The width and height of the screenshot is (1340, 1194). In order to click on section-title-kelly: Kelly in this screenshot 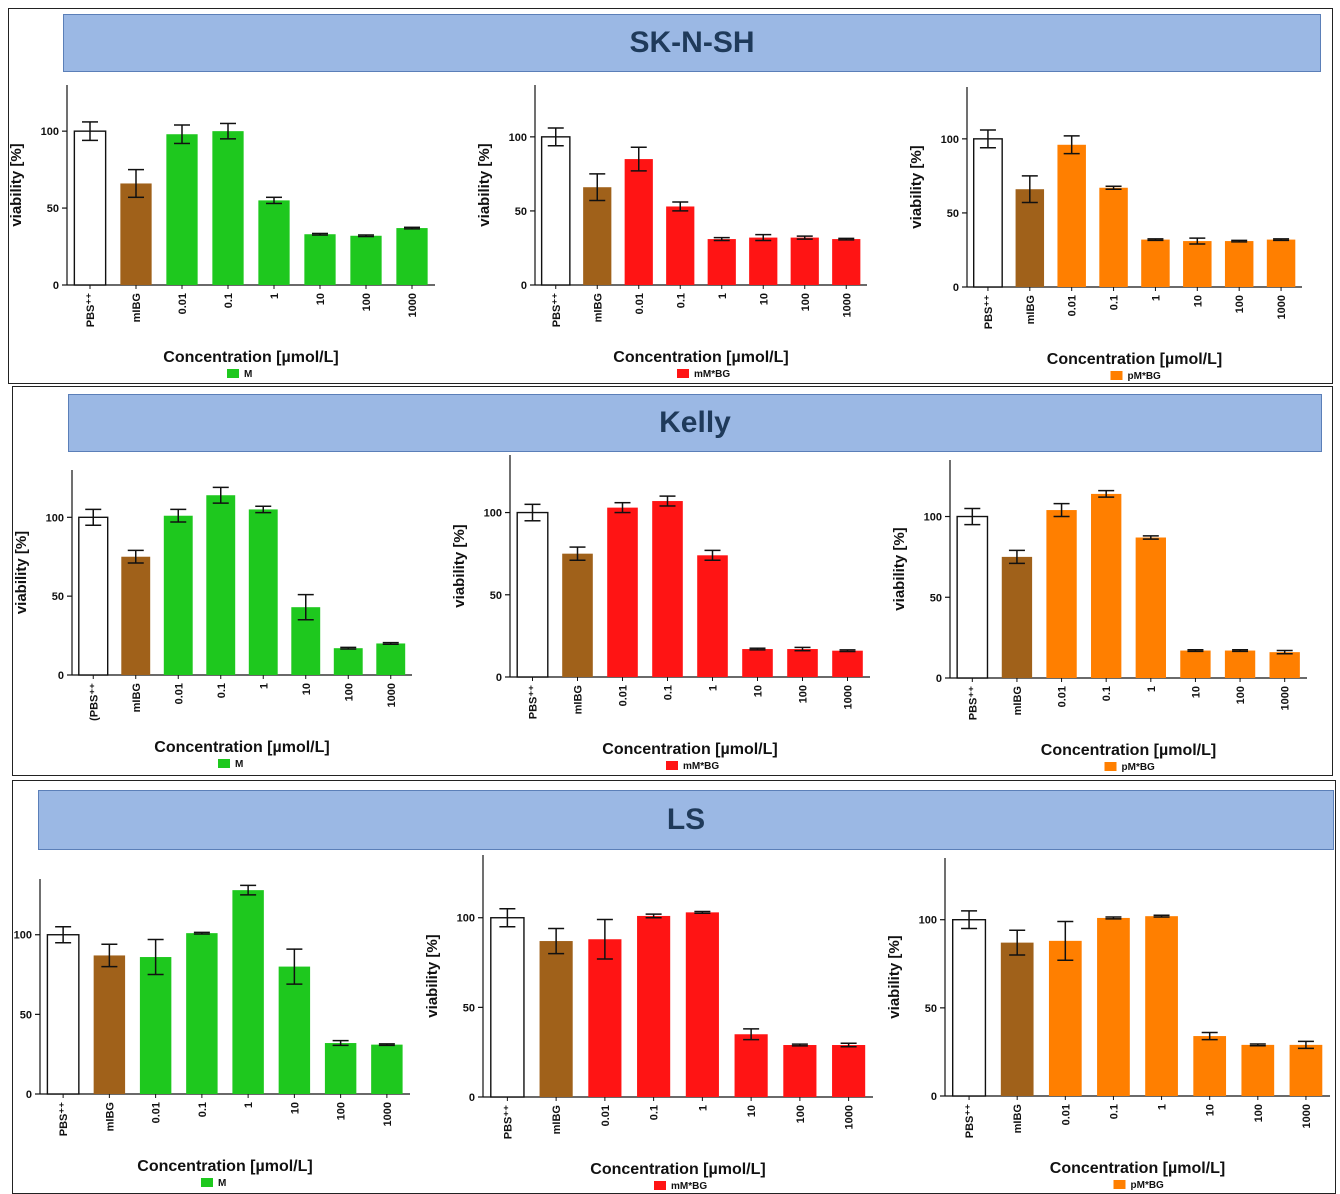, I will do `click(695, 423)`.